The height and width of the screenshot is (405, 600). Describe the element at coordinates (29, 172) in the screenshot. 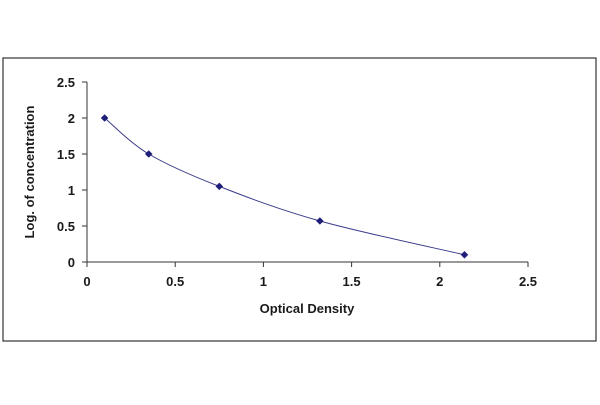

I see `y-axis-label: Log. of concentration` at that location.